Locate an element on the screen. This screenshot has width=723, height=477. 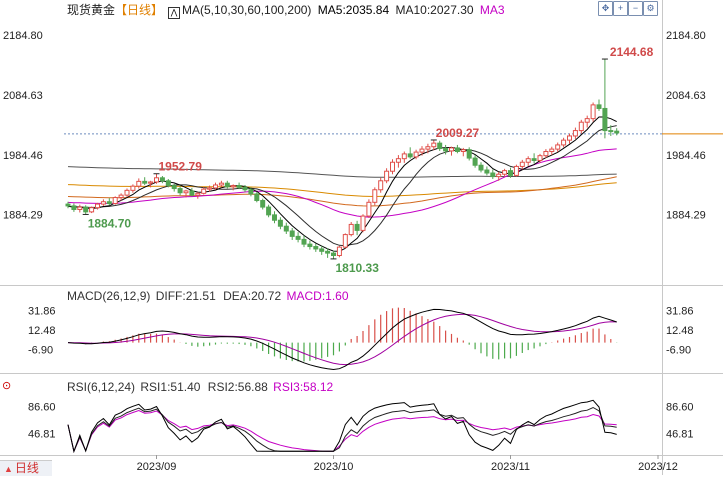
rsi-indicator-icon: ⊙ is located at coordinates (7, 386).